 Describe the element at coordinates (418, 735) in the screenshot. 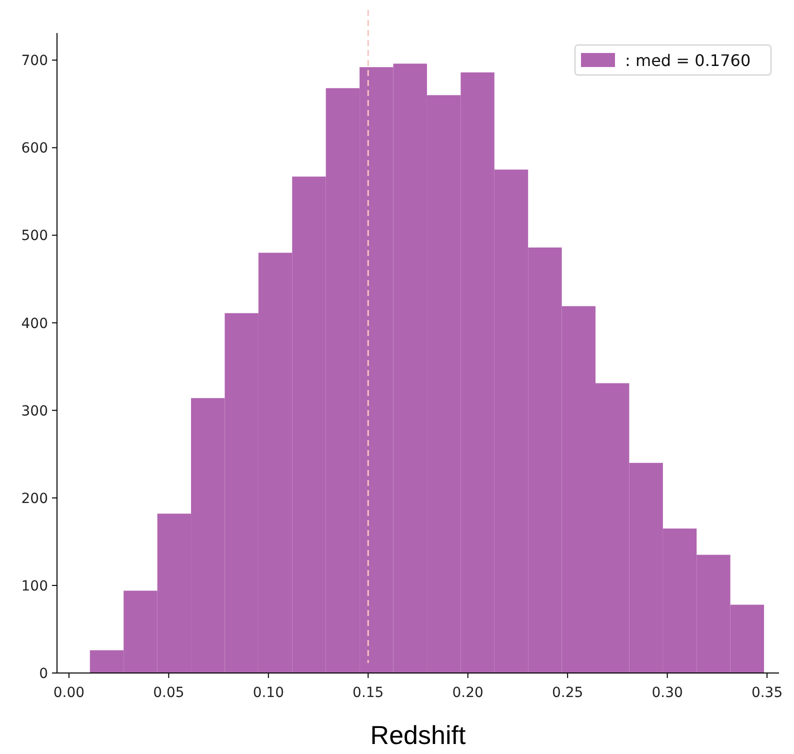

I see `x-axis-title: Redshift` at that location.